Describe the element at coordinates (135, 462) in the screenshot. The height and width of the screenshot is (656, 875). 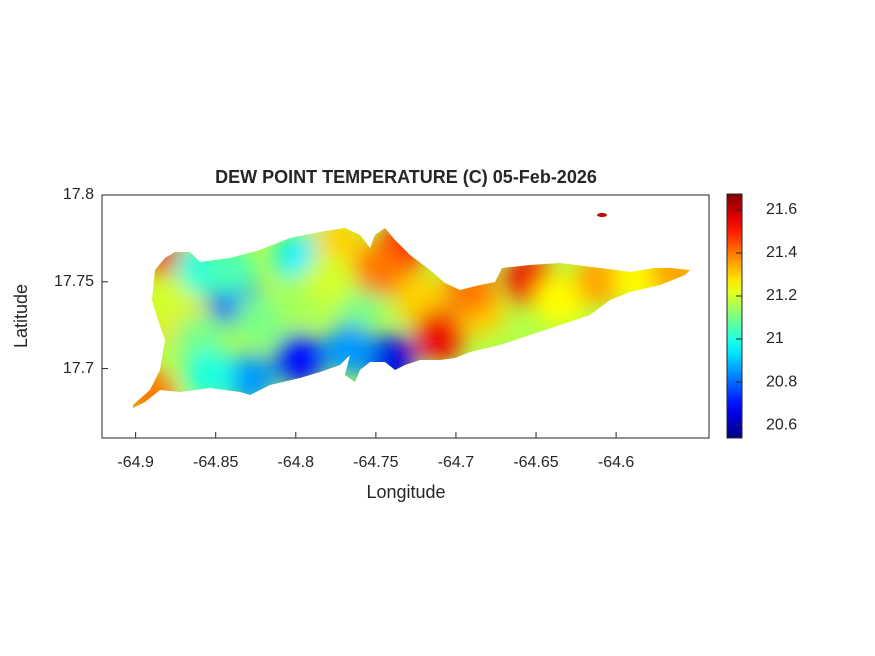
I see `x-tick-label: -64.9` at that location.